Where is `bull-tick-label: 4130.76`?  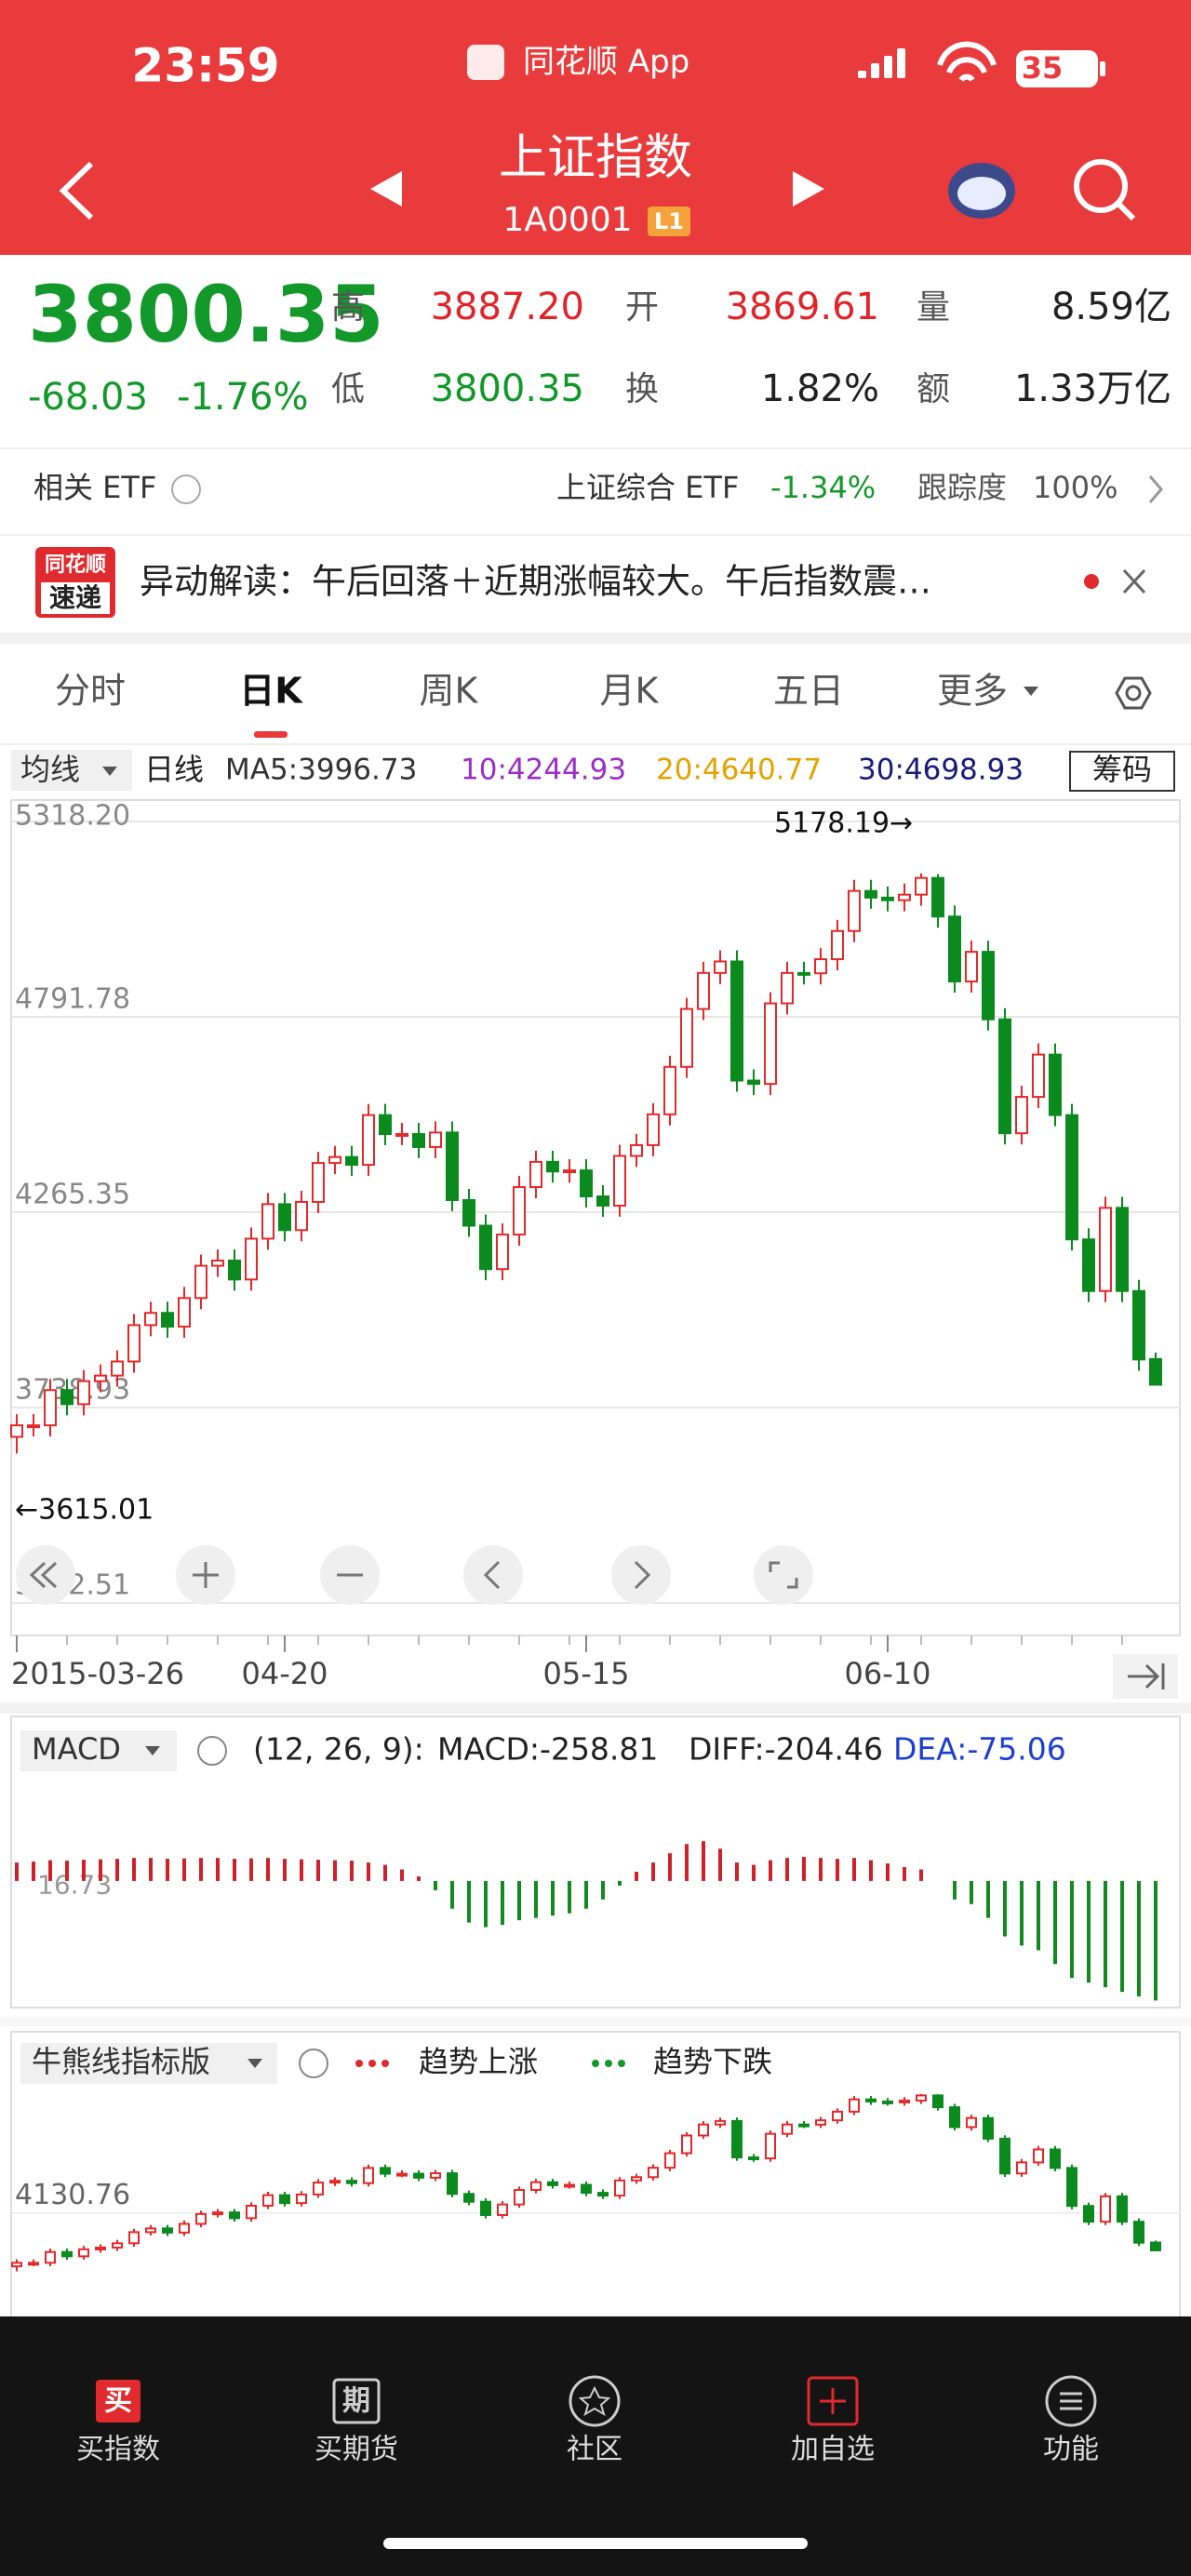
bull-tick-label: 4130.76 is located at coordinates (72, 2195).